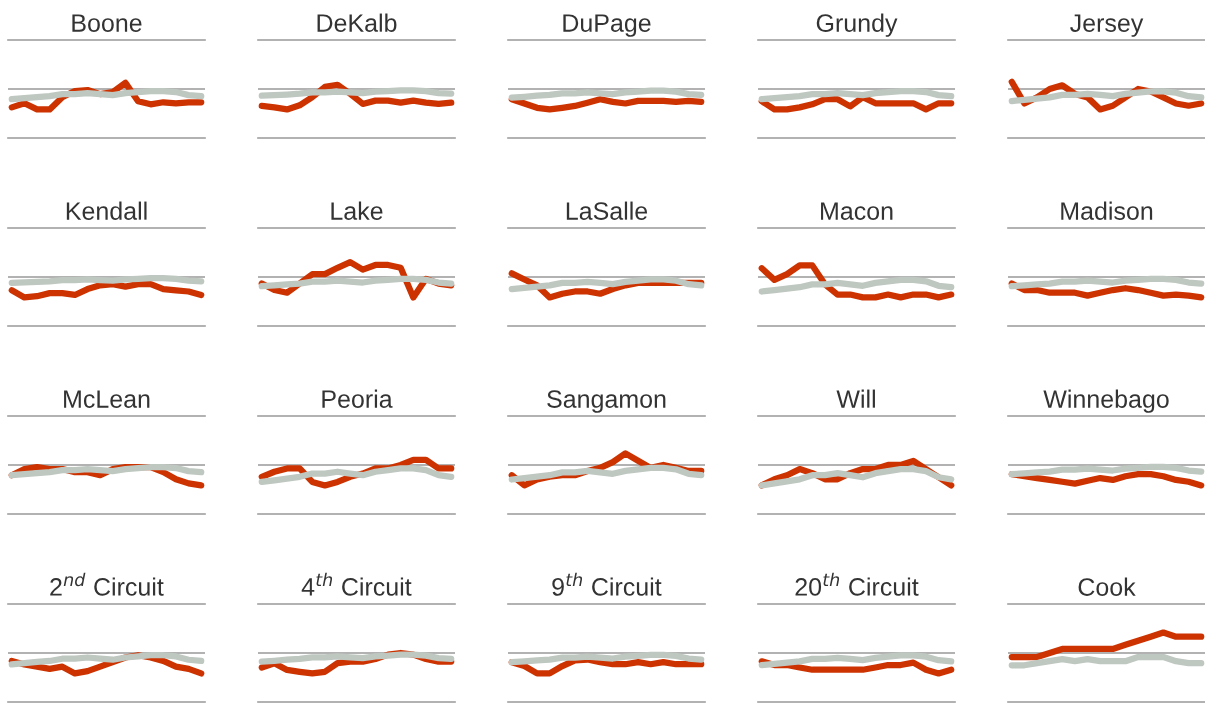  I want to click on chart-title: Will, so click(855, 398).